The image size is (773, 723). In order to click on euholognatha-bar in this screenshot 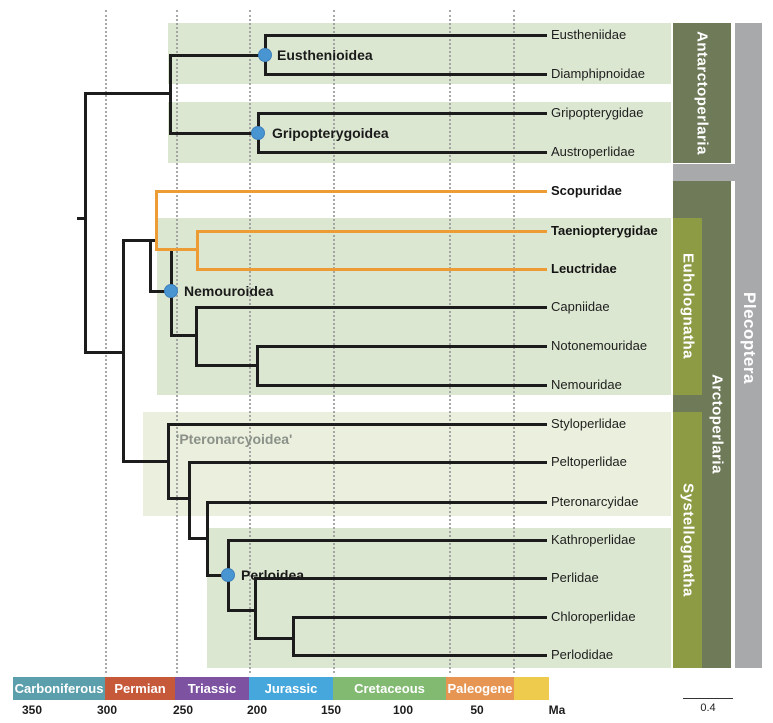, I will do `click(687, 306)`.